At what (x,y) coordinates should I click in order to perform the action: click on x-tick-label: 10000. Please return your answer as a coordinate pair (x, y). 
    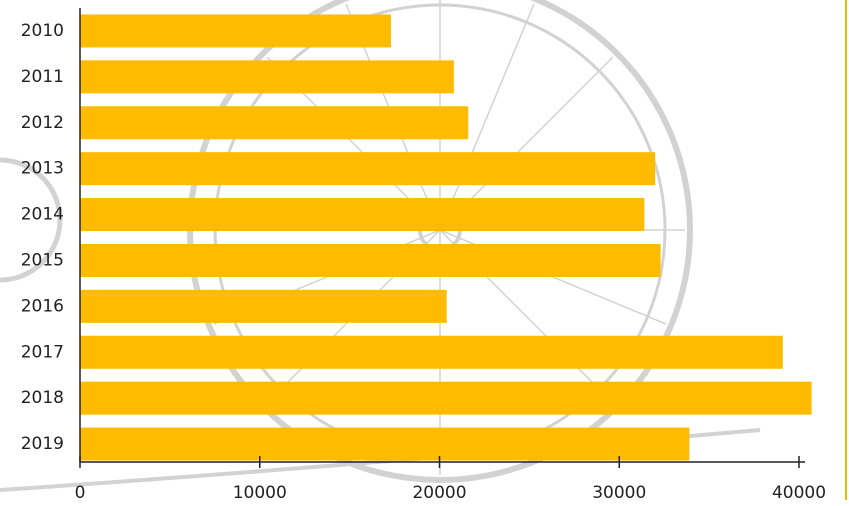
    Looking at the image, I should click on (260, 493).